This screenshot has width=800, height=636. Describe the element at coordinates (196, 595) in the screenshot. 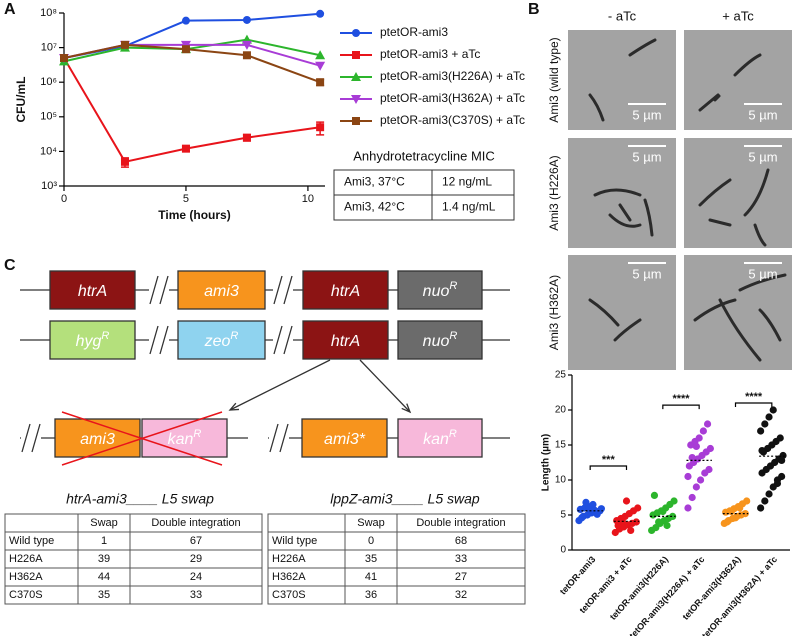

I see `table-cell: 33` at that location.